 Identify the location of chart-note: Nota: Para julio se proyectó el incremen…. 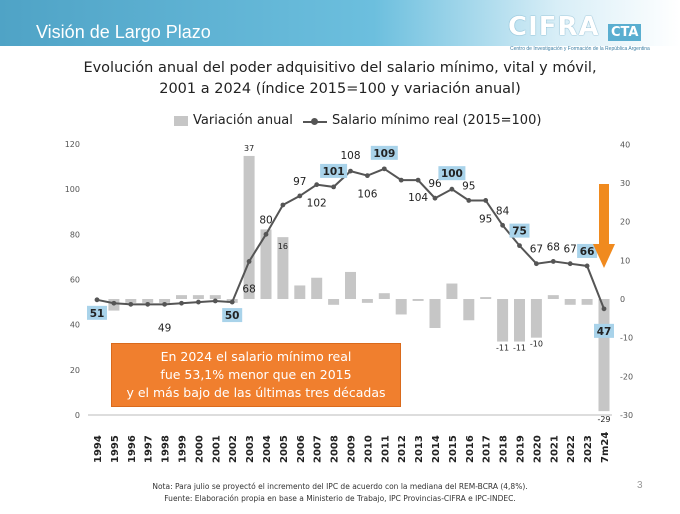
(340, 486).